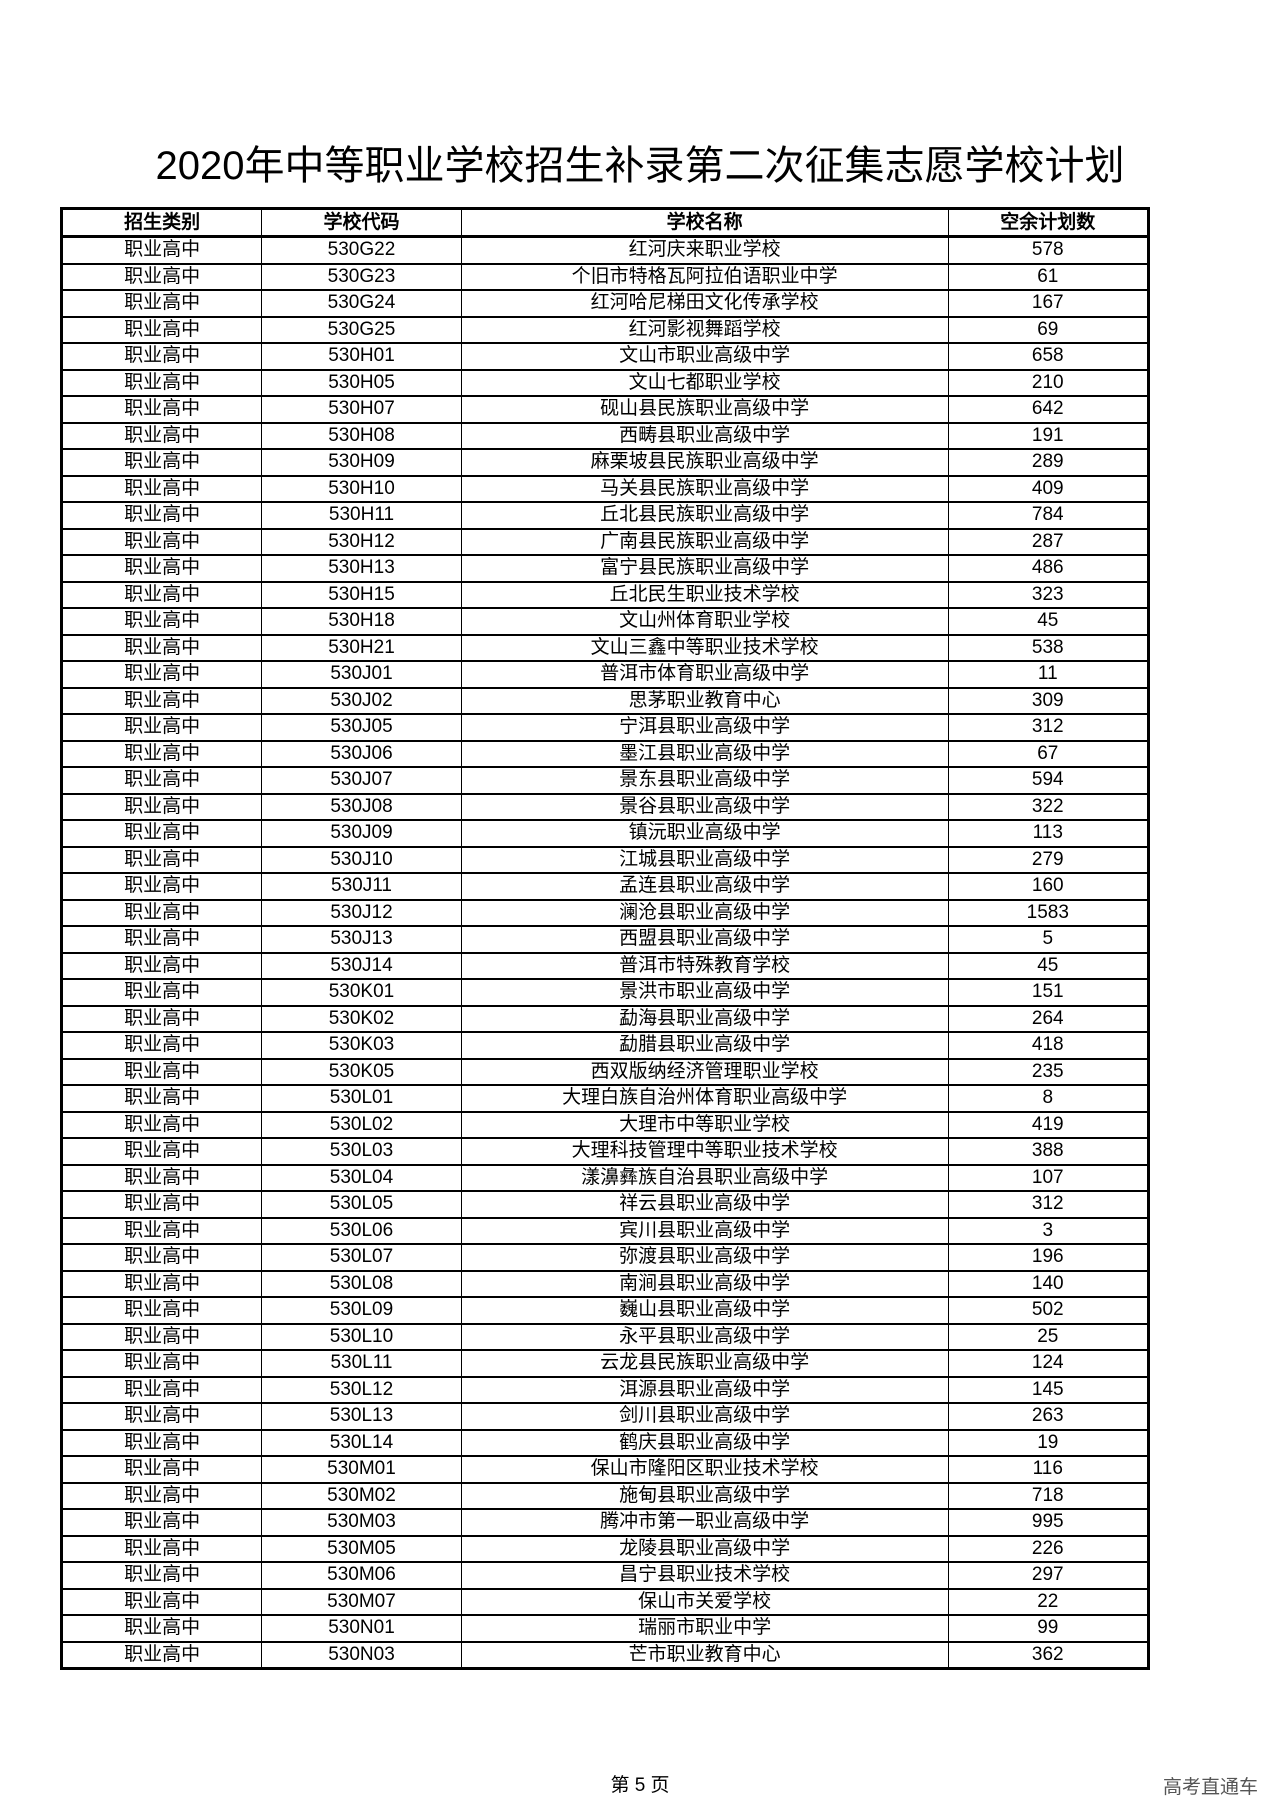 This screenshot has width=1280, height=1810. Describe the element at coordinates (361, 330) in the screenshot. I see `cell-school-code: 530G25` at that location.